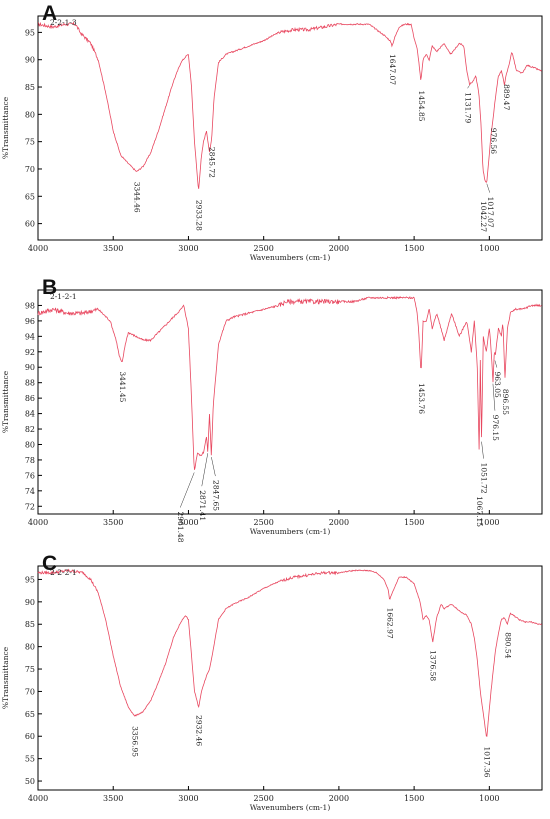 The width and height of the screenshot is (550, 819). I want to click on peak-label: 1051.72, so click(484, 478).